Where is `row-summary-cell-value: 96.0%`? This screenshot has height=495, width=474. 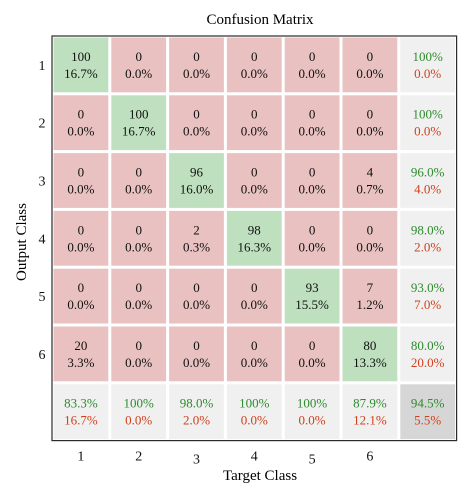
row-summary-cell-value: 96.0% is located at coordinates (428, 172).